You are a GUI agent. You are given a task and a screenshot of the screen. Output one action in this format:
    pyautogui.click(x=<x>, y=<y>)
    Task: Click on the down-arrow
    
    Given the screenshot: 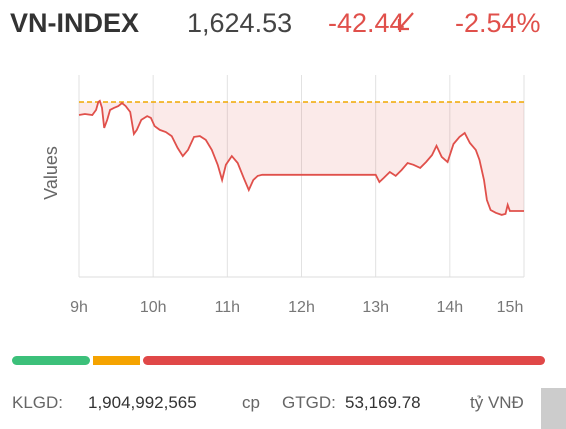 What is the action you would take?
    pyautogui.click(x=405, y=21)
    